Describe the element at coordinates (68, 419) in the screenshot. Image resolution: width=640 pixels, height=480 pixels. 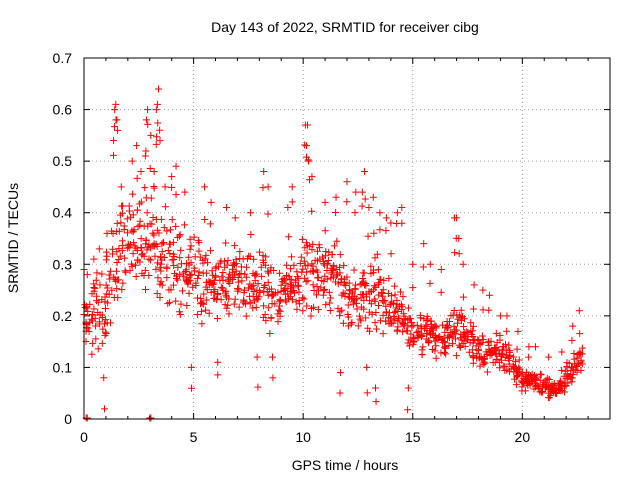
I see `y-tick-label: 0` at that location.